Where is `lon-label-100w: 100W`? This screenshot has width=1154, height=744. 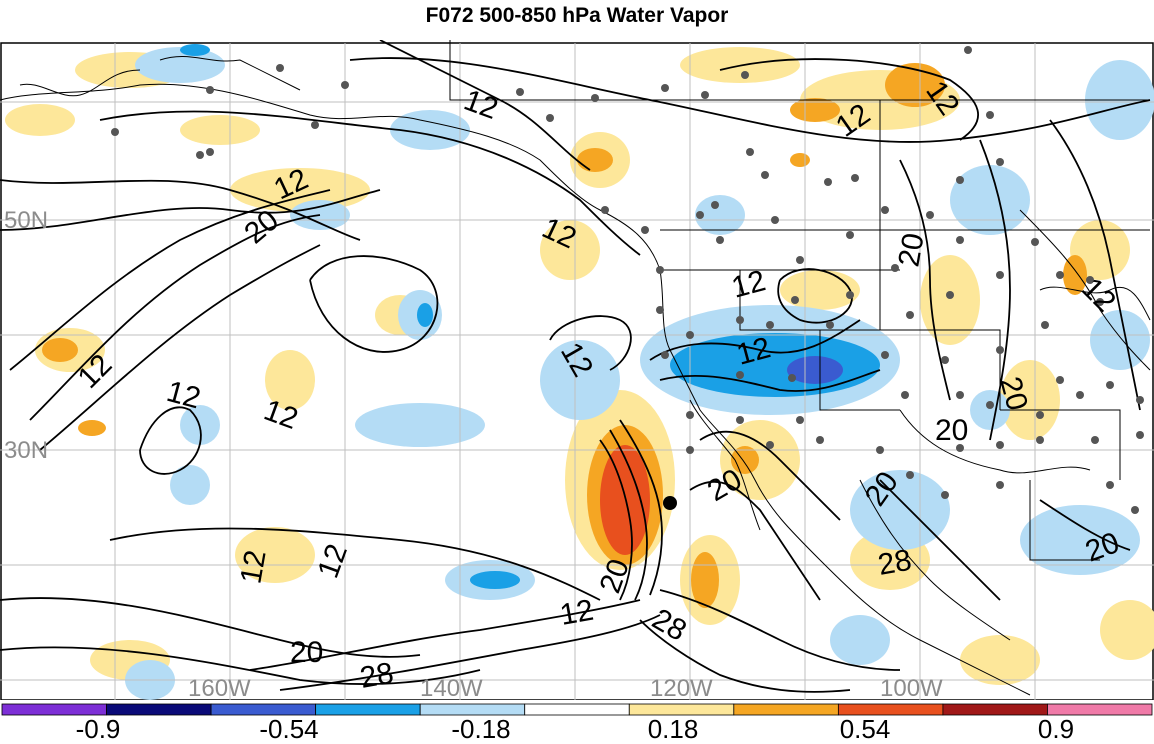 lon-label-100w: 100W is located at coordinates (911, 687).